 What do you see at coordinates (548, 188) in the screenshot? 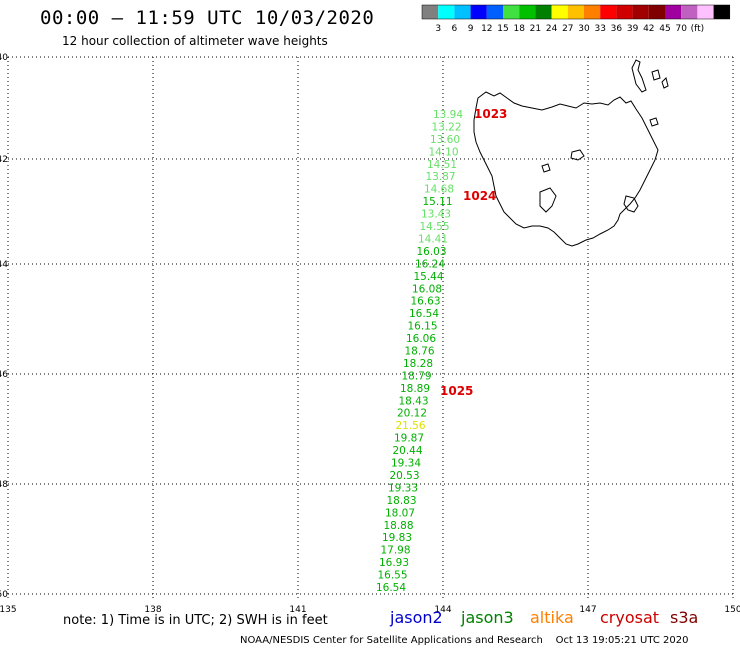
I see `southwest-lakes` at bounding box center [548, 188].